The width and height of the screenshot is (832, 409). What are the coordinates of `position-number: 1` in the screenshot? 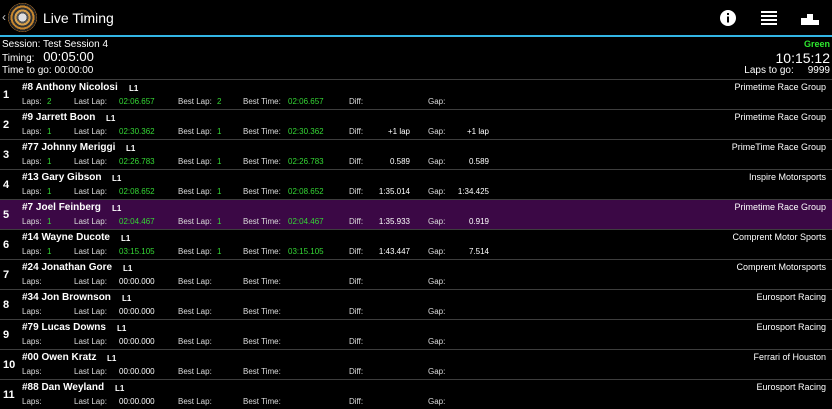 It's located at (6, 95).